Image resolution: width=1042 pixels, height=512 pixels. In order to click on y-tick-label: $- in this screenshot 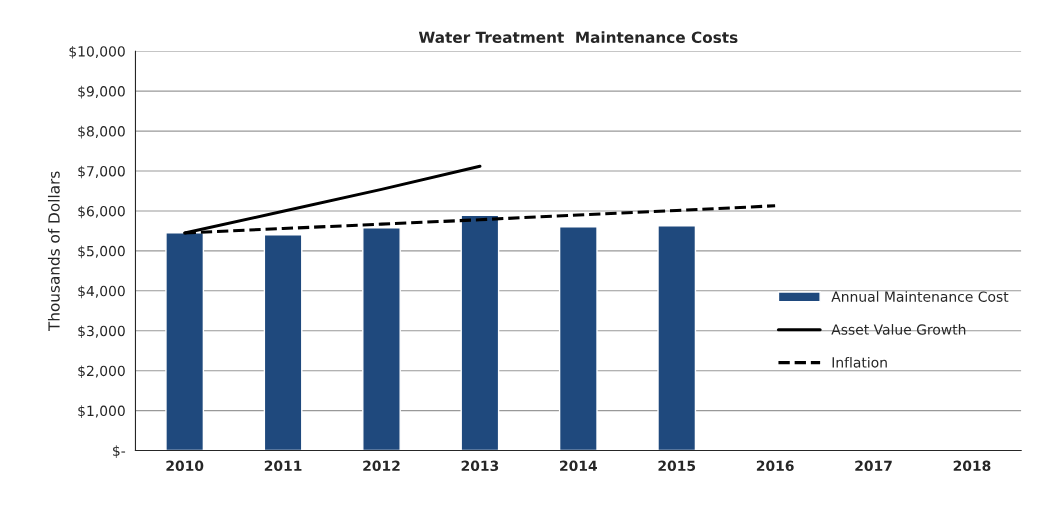, I will do `click(119, 451)`.